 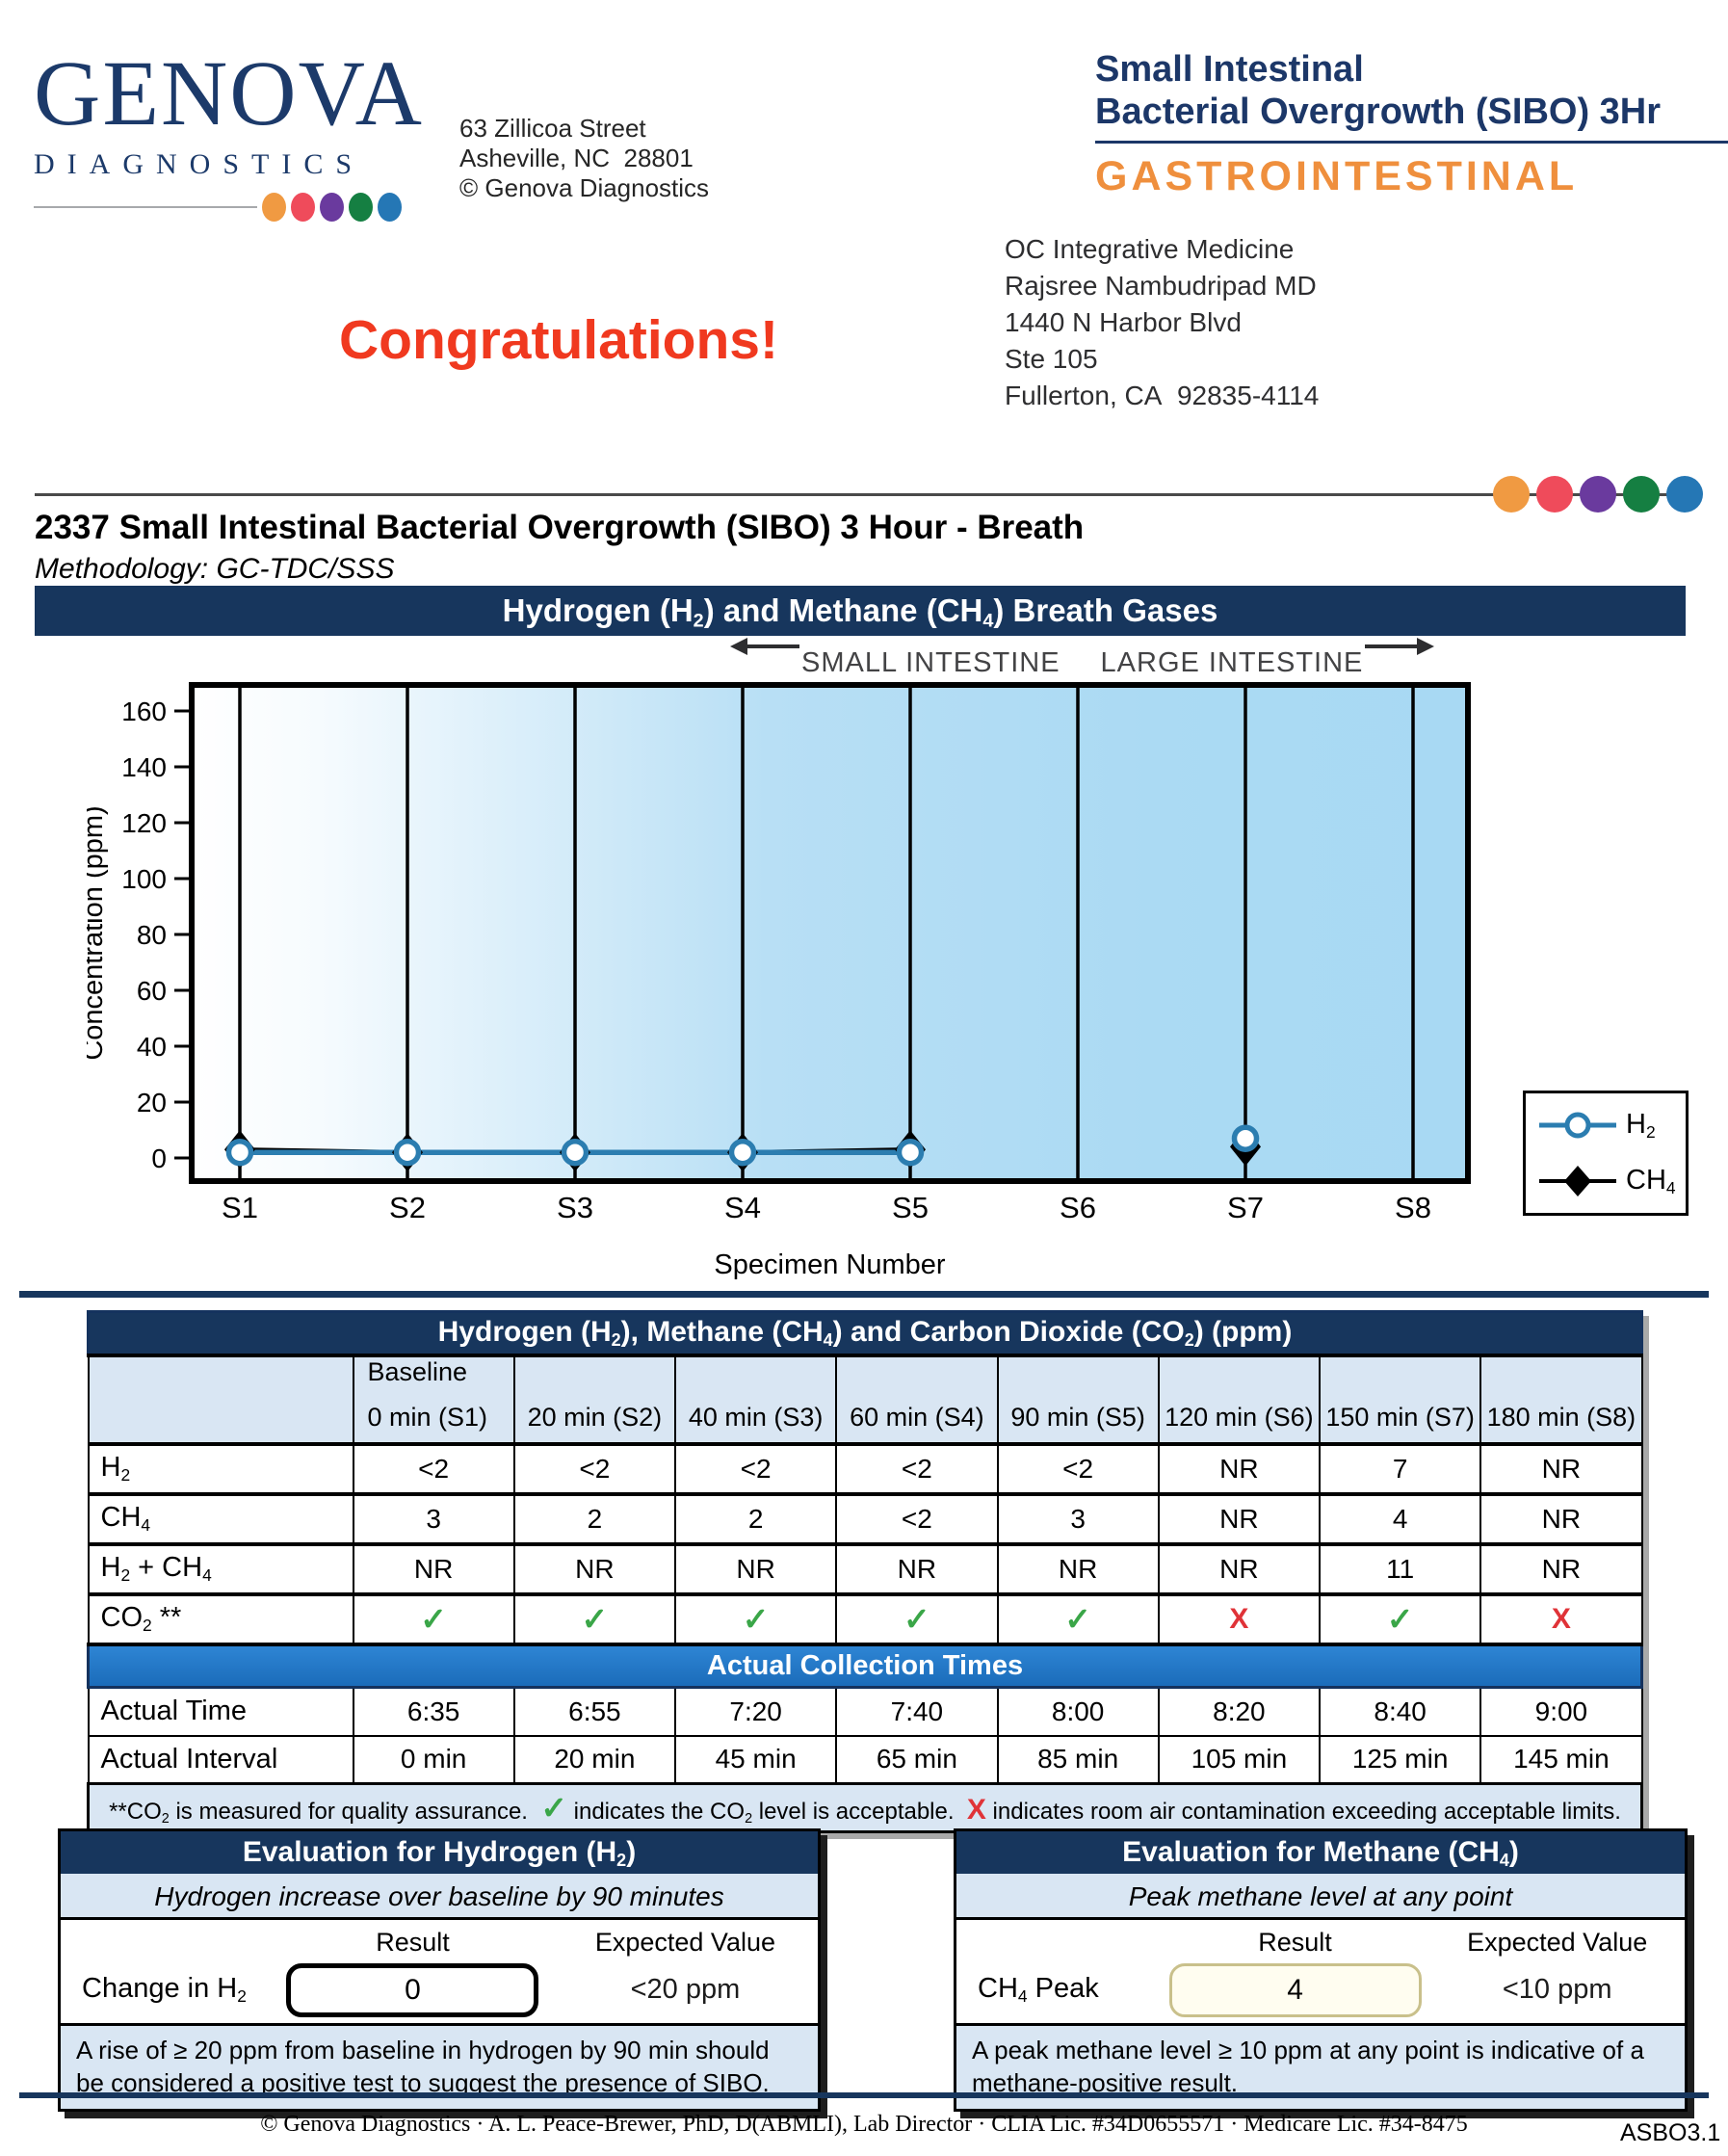 What do you see at coordinates (220, 1619) in the screenshot?
I see `row-label: CO2 **` at bounding box center [220, 1619].